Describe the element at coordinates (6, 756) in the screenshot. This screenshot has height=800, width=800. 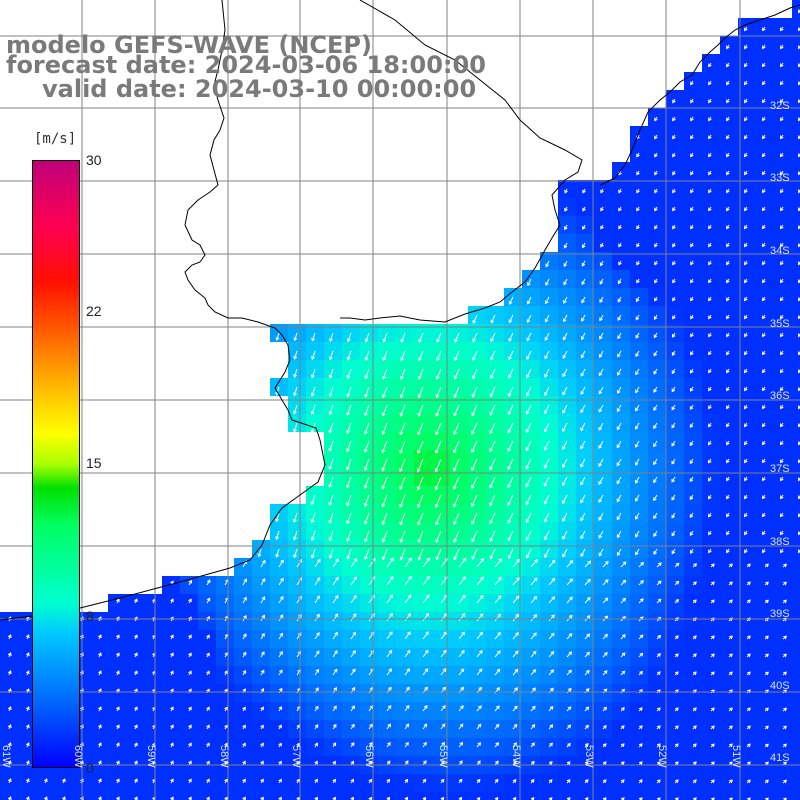
I see `longitude-label: 61W` at that location.